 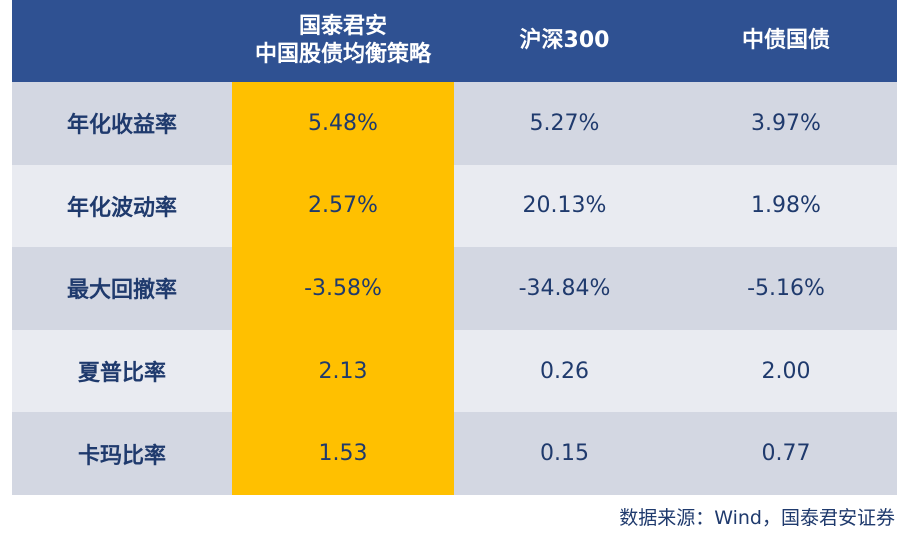 I want to click on hs300-value: 20.13%, so click(x=564, y=206).